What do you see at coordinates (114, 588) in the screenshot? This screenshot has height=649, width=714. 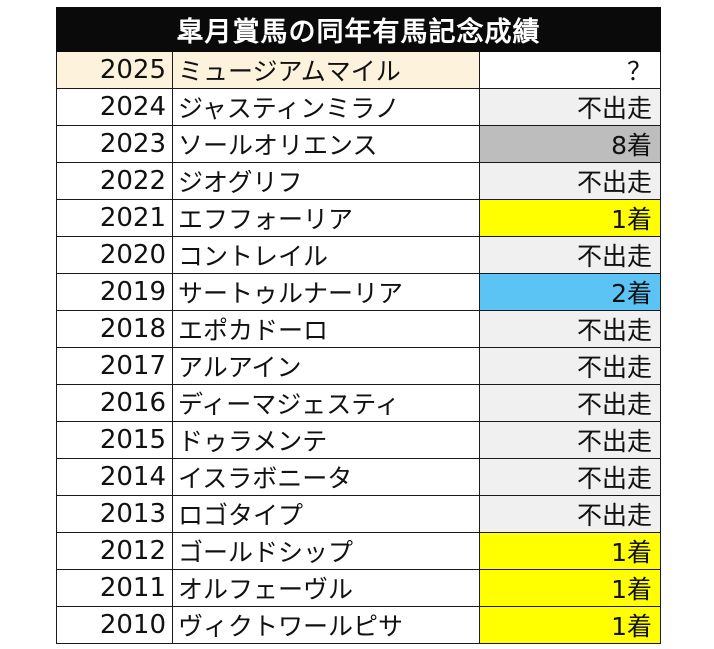 I see `year-cell: 2011` at bounding box center [114, 588].